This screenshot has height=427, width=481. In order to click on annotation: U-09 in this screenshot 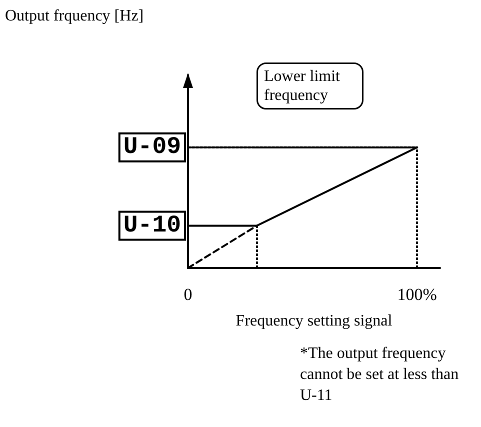, I will do `click(152, 147)`.